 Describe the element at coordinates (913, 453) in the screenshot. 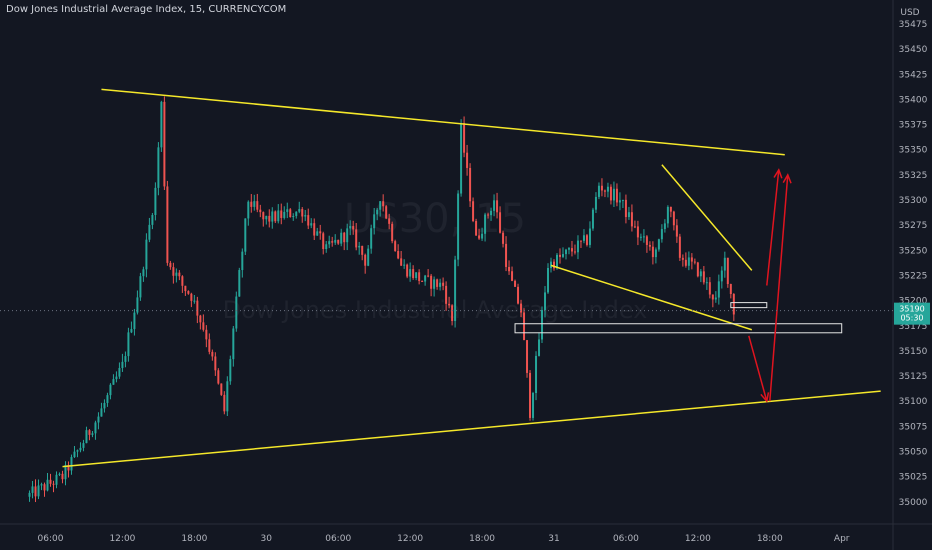

I see `y-tick-35050: 35050` at that location.